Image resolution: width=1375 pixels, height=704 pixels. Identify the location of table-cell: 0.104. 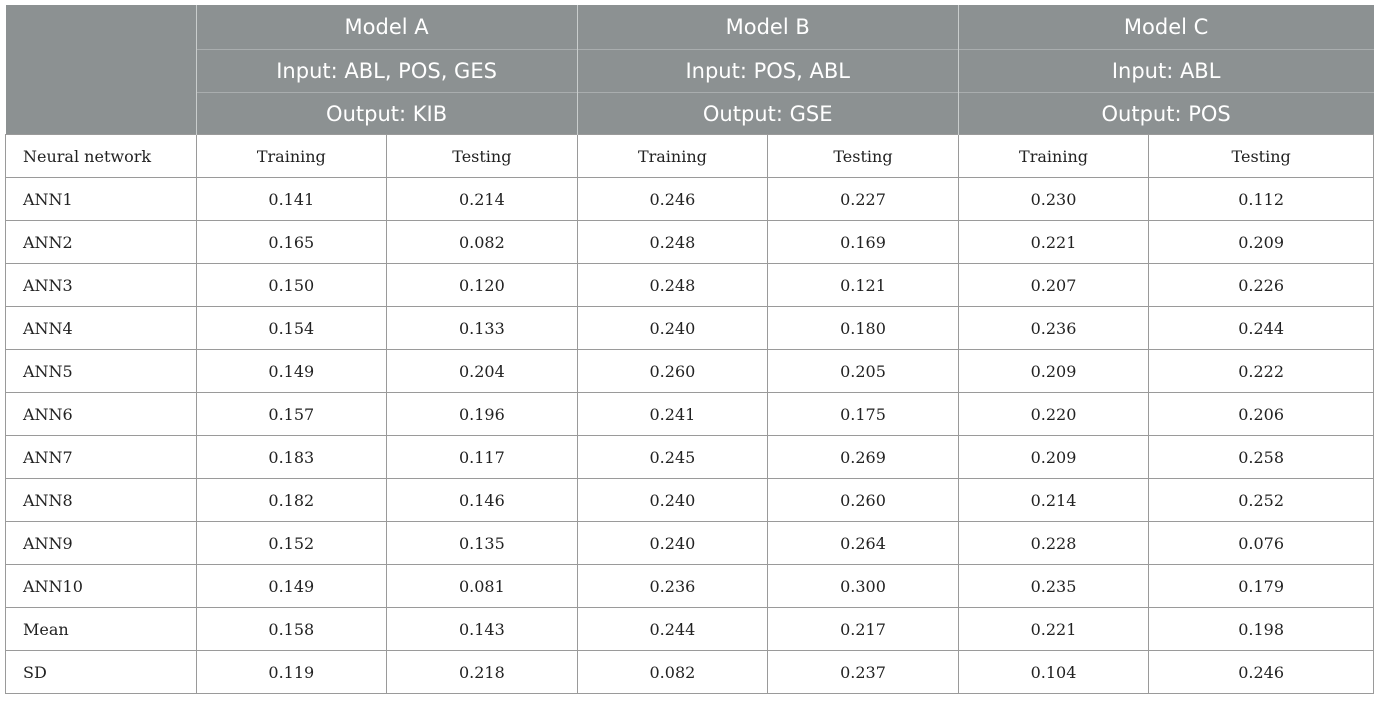
(1053, 672).